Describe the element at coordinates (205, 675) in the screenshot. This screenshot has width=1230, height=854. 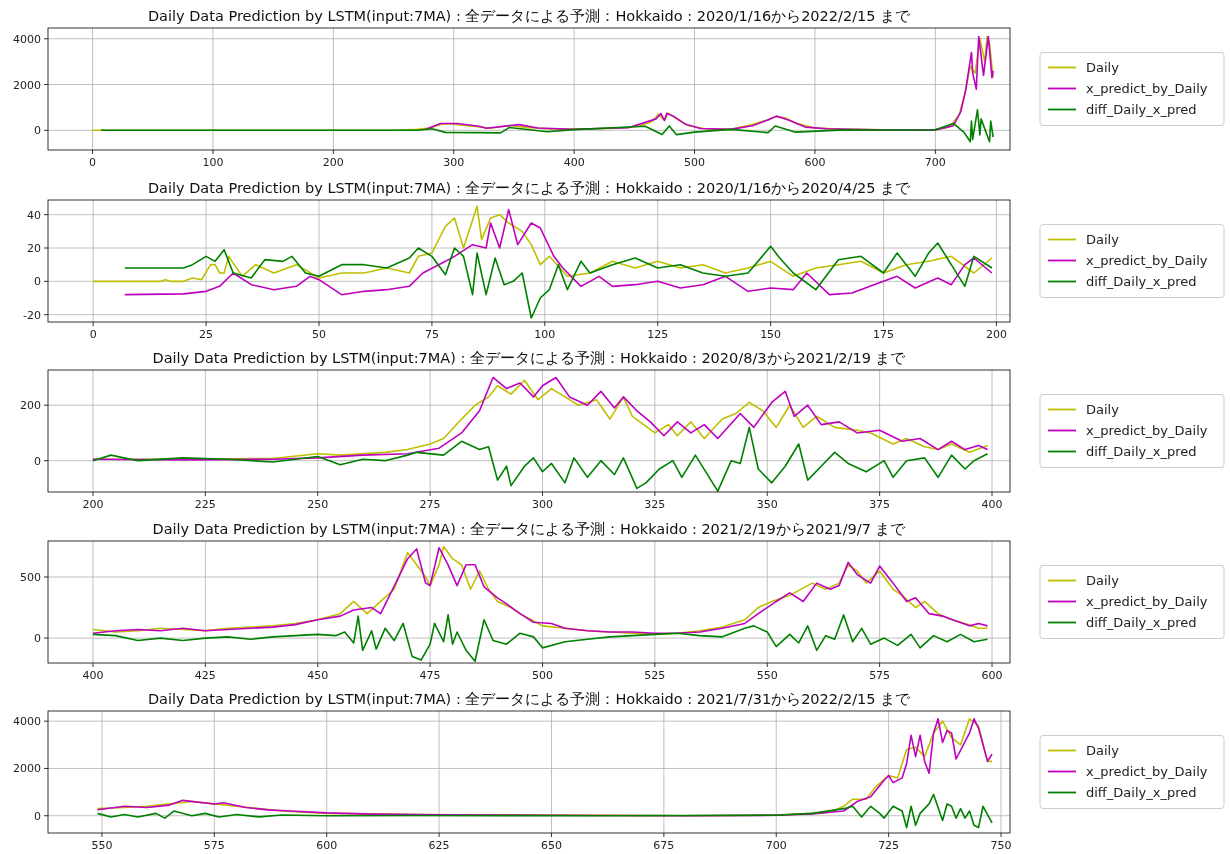
I see `x-tick-label: 425` at that location.